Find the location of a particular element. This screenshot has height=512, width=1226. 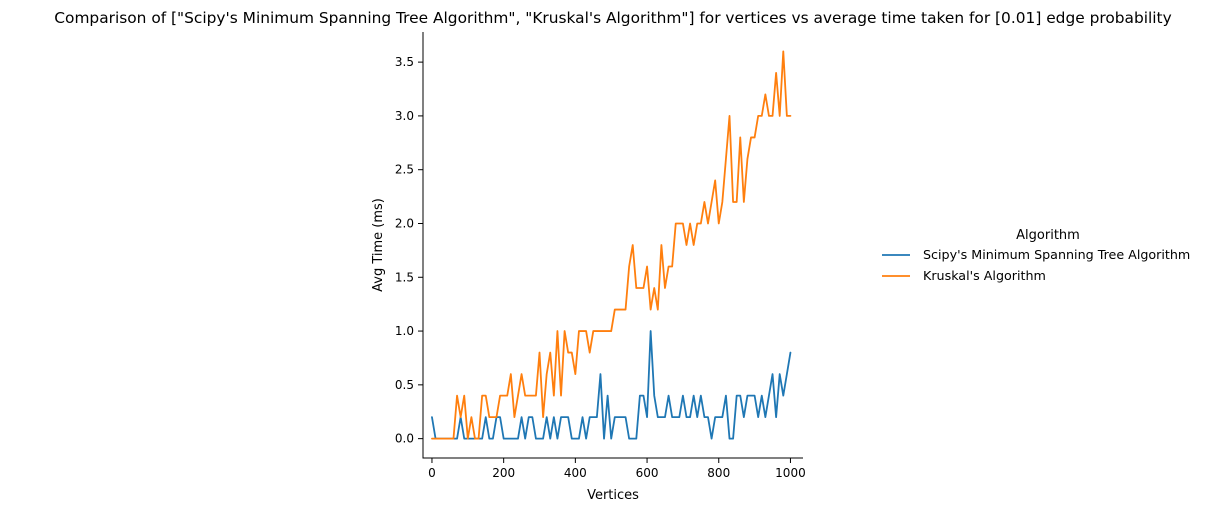

x-tick-label: 1000 is located at coordinates (790, 473).